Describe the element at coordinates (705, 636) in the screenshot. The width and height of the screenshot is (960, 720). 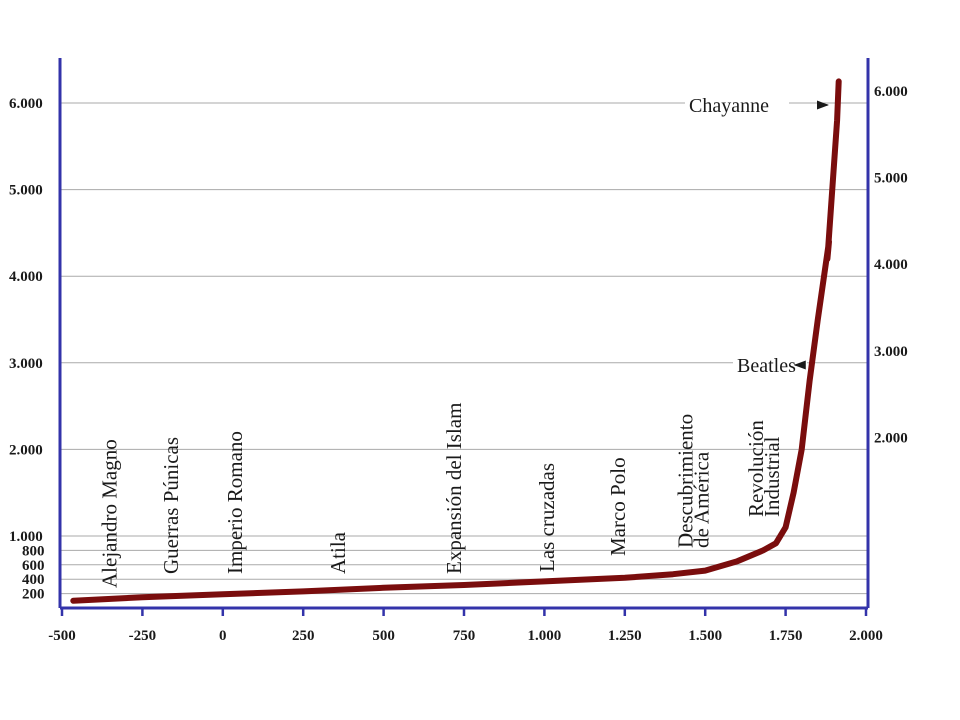
I see `x-tick-label: 1.500` at that location.